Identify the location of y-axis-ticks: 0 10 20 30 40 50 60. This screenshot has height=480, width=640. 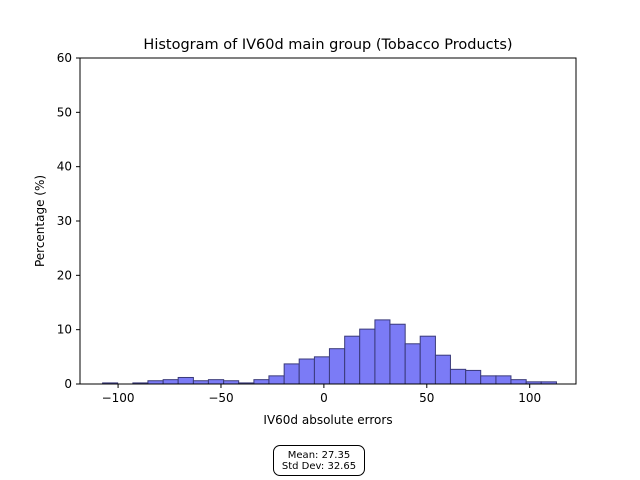
(68, 221).